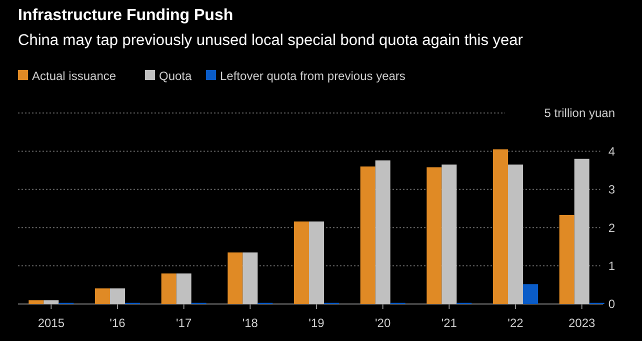 The width and height of the screenshot is (642, 341). I want to click on x-tick-label: '20, so click(383, 323).